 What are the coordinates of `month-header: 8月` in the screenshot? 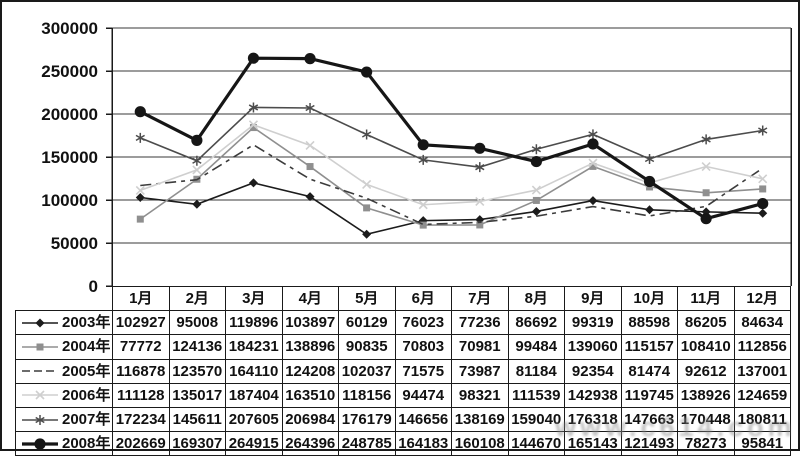 It's located at (536, 298).